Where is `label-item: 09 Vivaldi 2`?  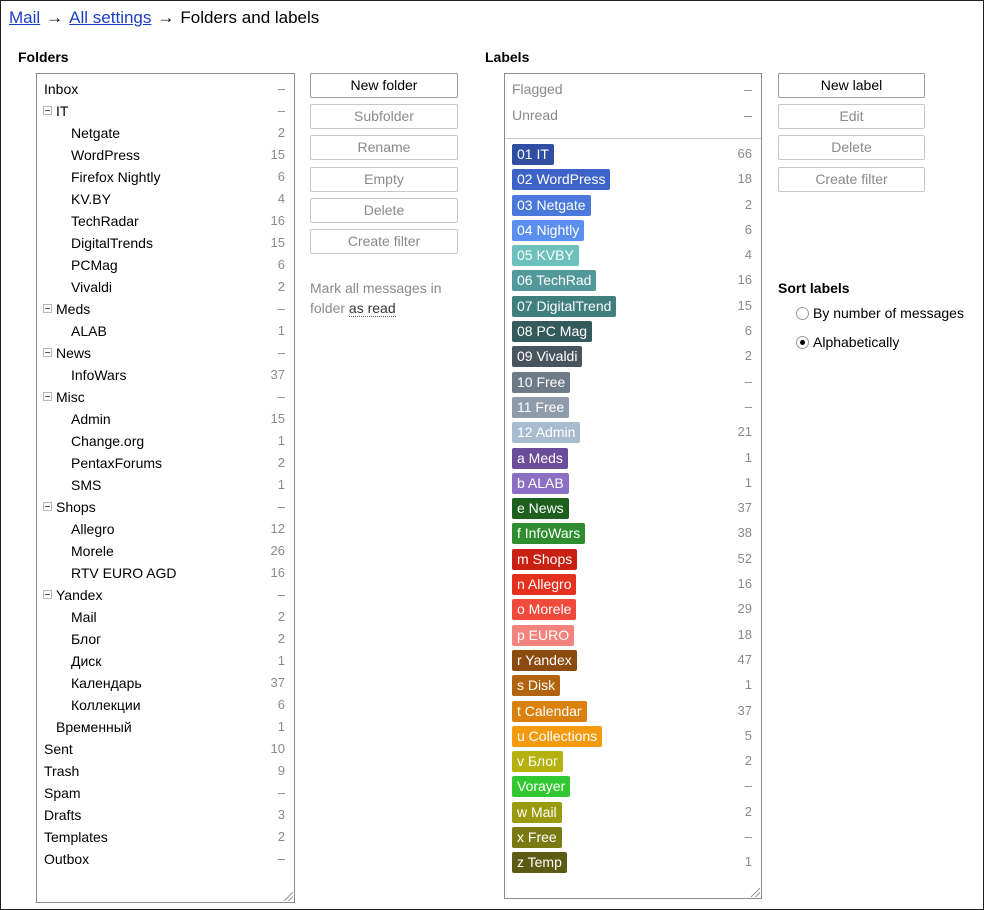
label-item: 09 Vivaldi 2 is located at coordinates (633, 356).